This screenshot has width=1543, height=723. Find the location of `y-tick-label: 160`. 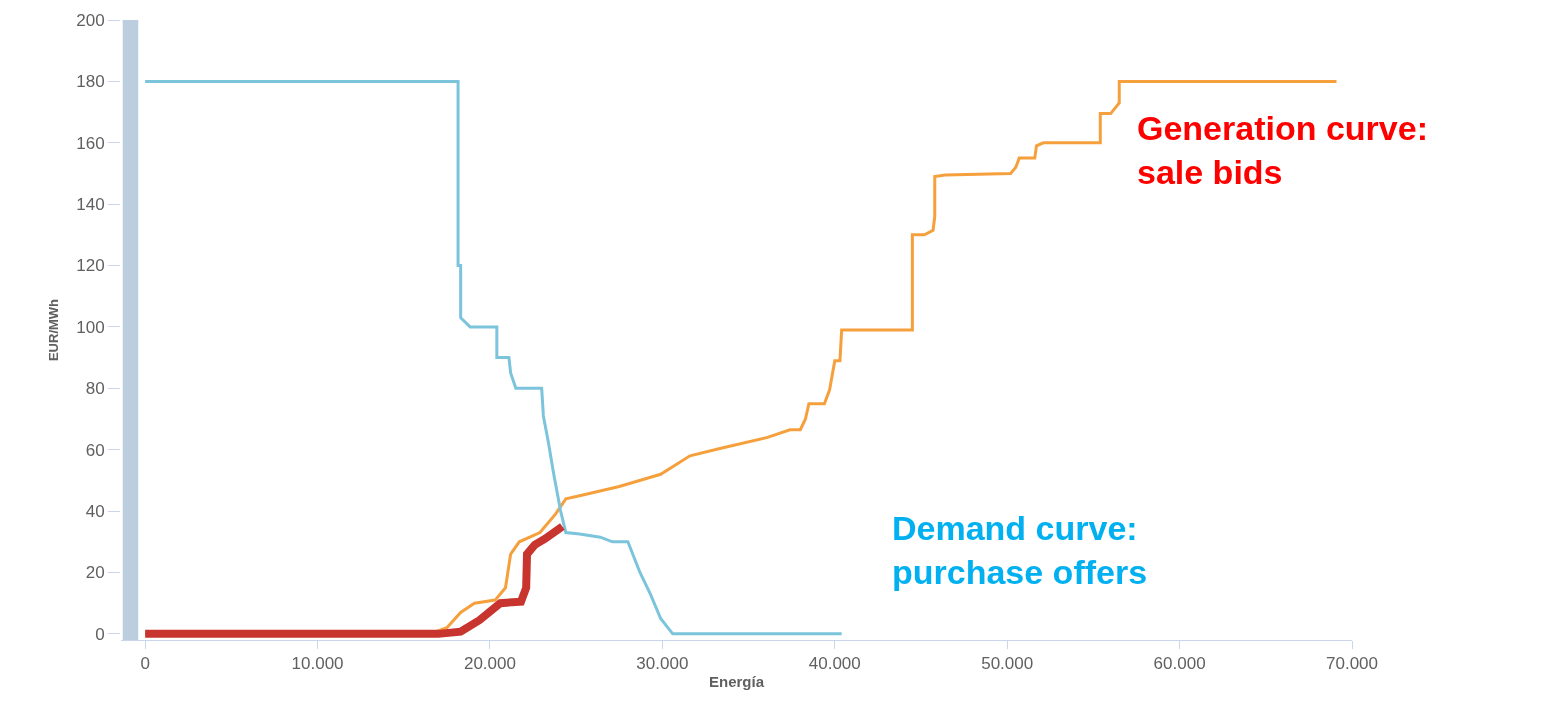

y-tick-label: 160 is located at coordinates (90, 143).